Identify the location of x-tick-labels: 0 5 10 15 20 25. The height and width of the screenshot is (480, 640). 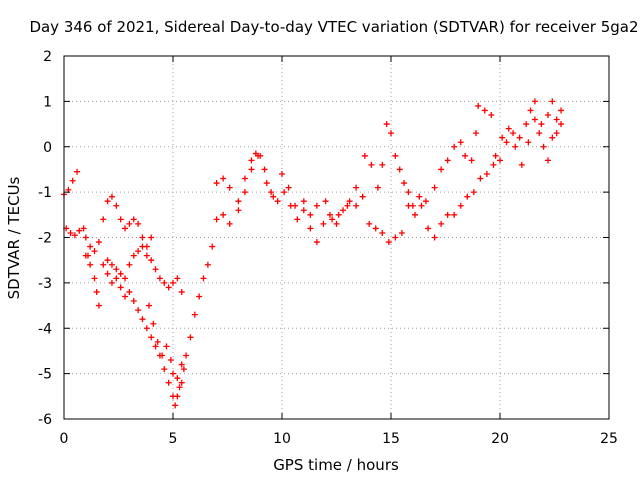
(339, 439).